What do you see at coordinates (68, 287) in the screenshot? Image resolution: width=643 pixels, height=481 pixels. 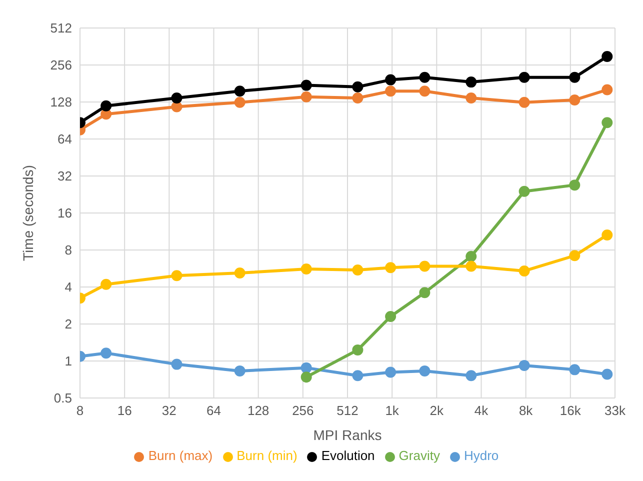 I see `y-tick-label: 4` at bounding box center [68, 287].